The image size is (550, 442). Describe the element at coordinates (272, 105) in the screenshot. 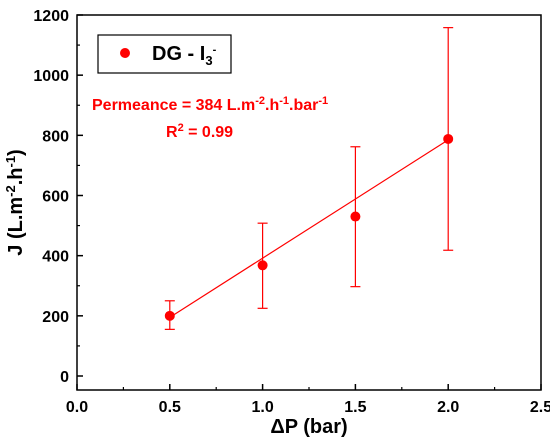

I see `annotation-part: .h` at that location.